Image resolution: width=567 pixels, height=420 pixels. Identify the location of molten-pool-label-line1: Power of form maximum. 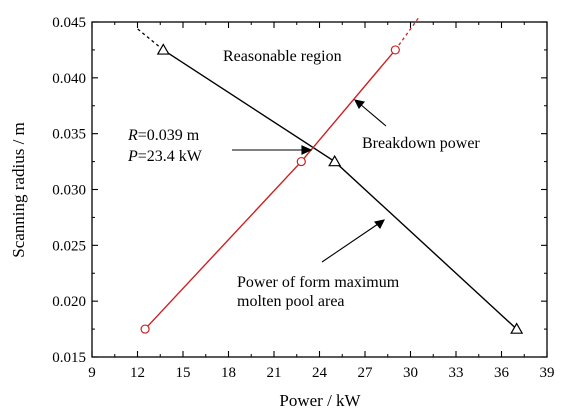
(318, 282).